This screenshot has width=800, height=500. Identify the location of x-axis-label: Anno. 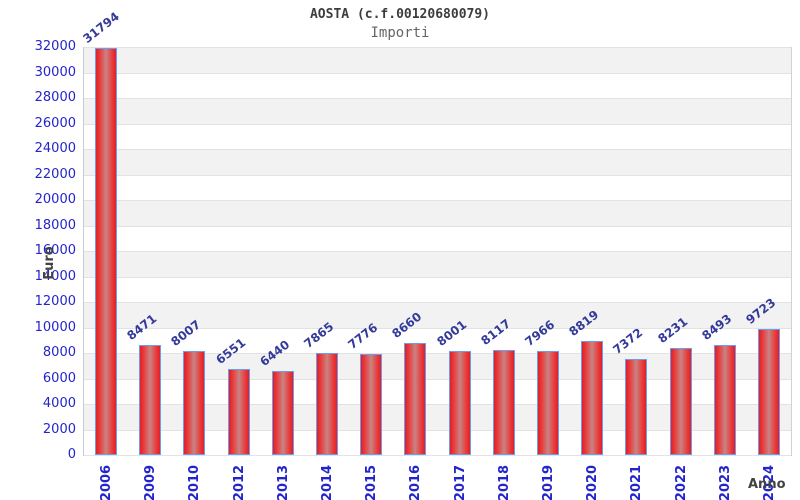
(767, 484).